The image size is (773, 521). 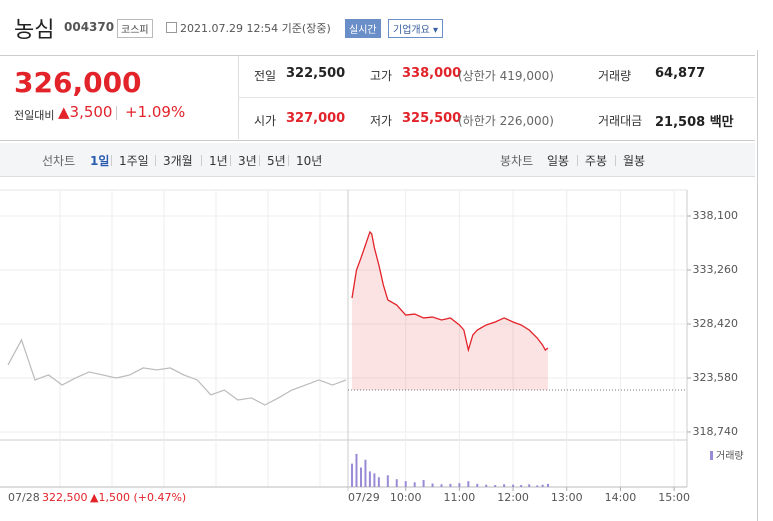 I want to click on candle-tab: 월봉, so click(x=634, y=161).